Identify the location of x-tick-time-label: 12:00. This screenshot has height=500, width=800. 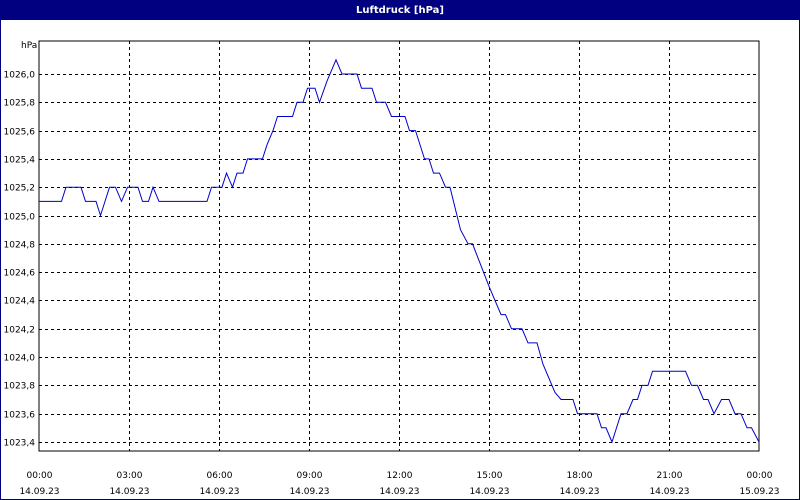
(400, 476).